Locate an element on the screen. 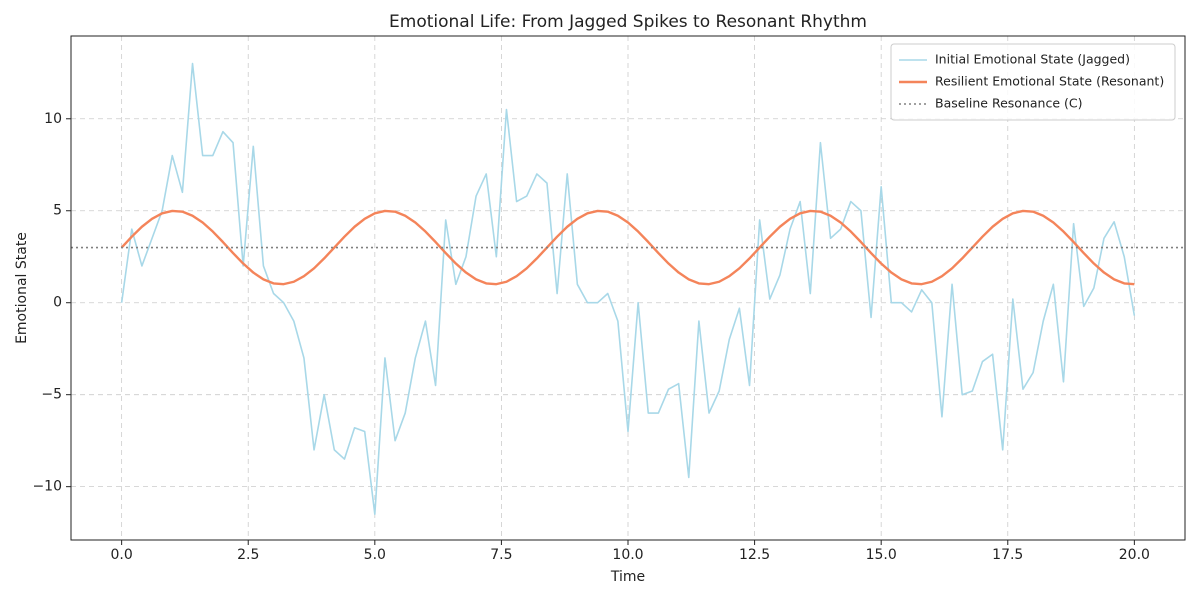 The height and width of the screenshot is (600, 1200). x-tick-label: 5.0 is located at coordinates (375, 555).